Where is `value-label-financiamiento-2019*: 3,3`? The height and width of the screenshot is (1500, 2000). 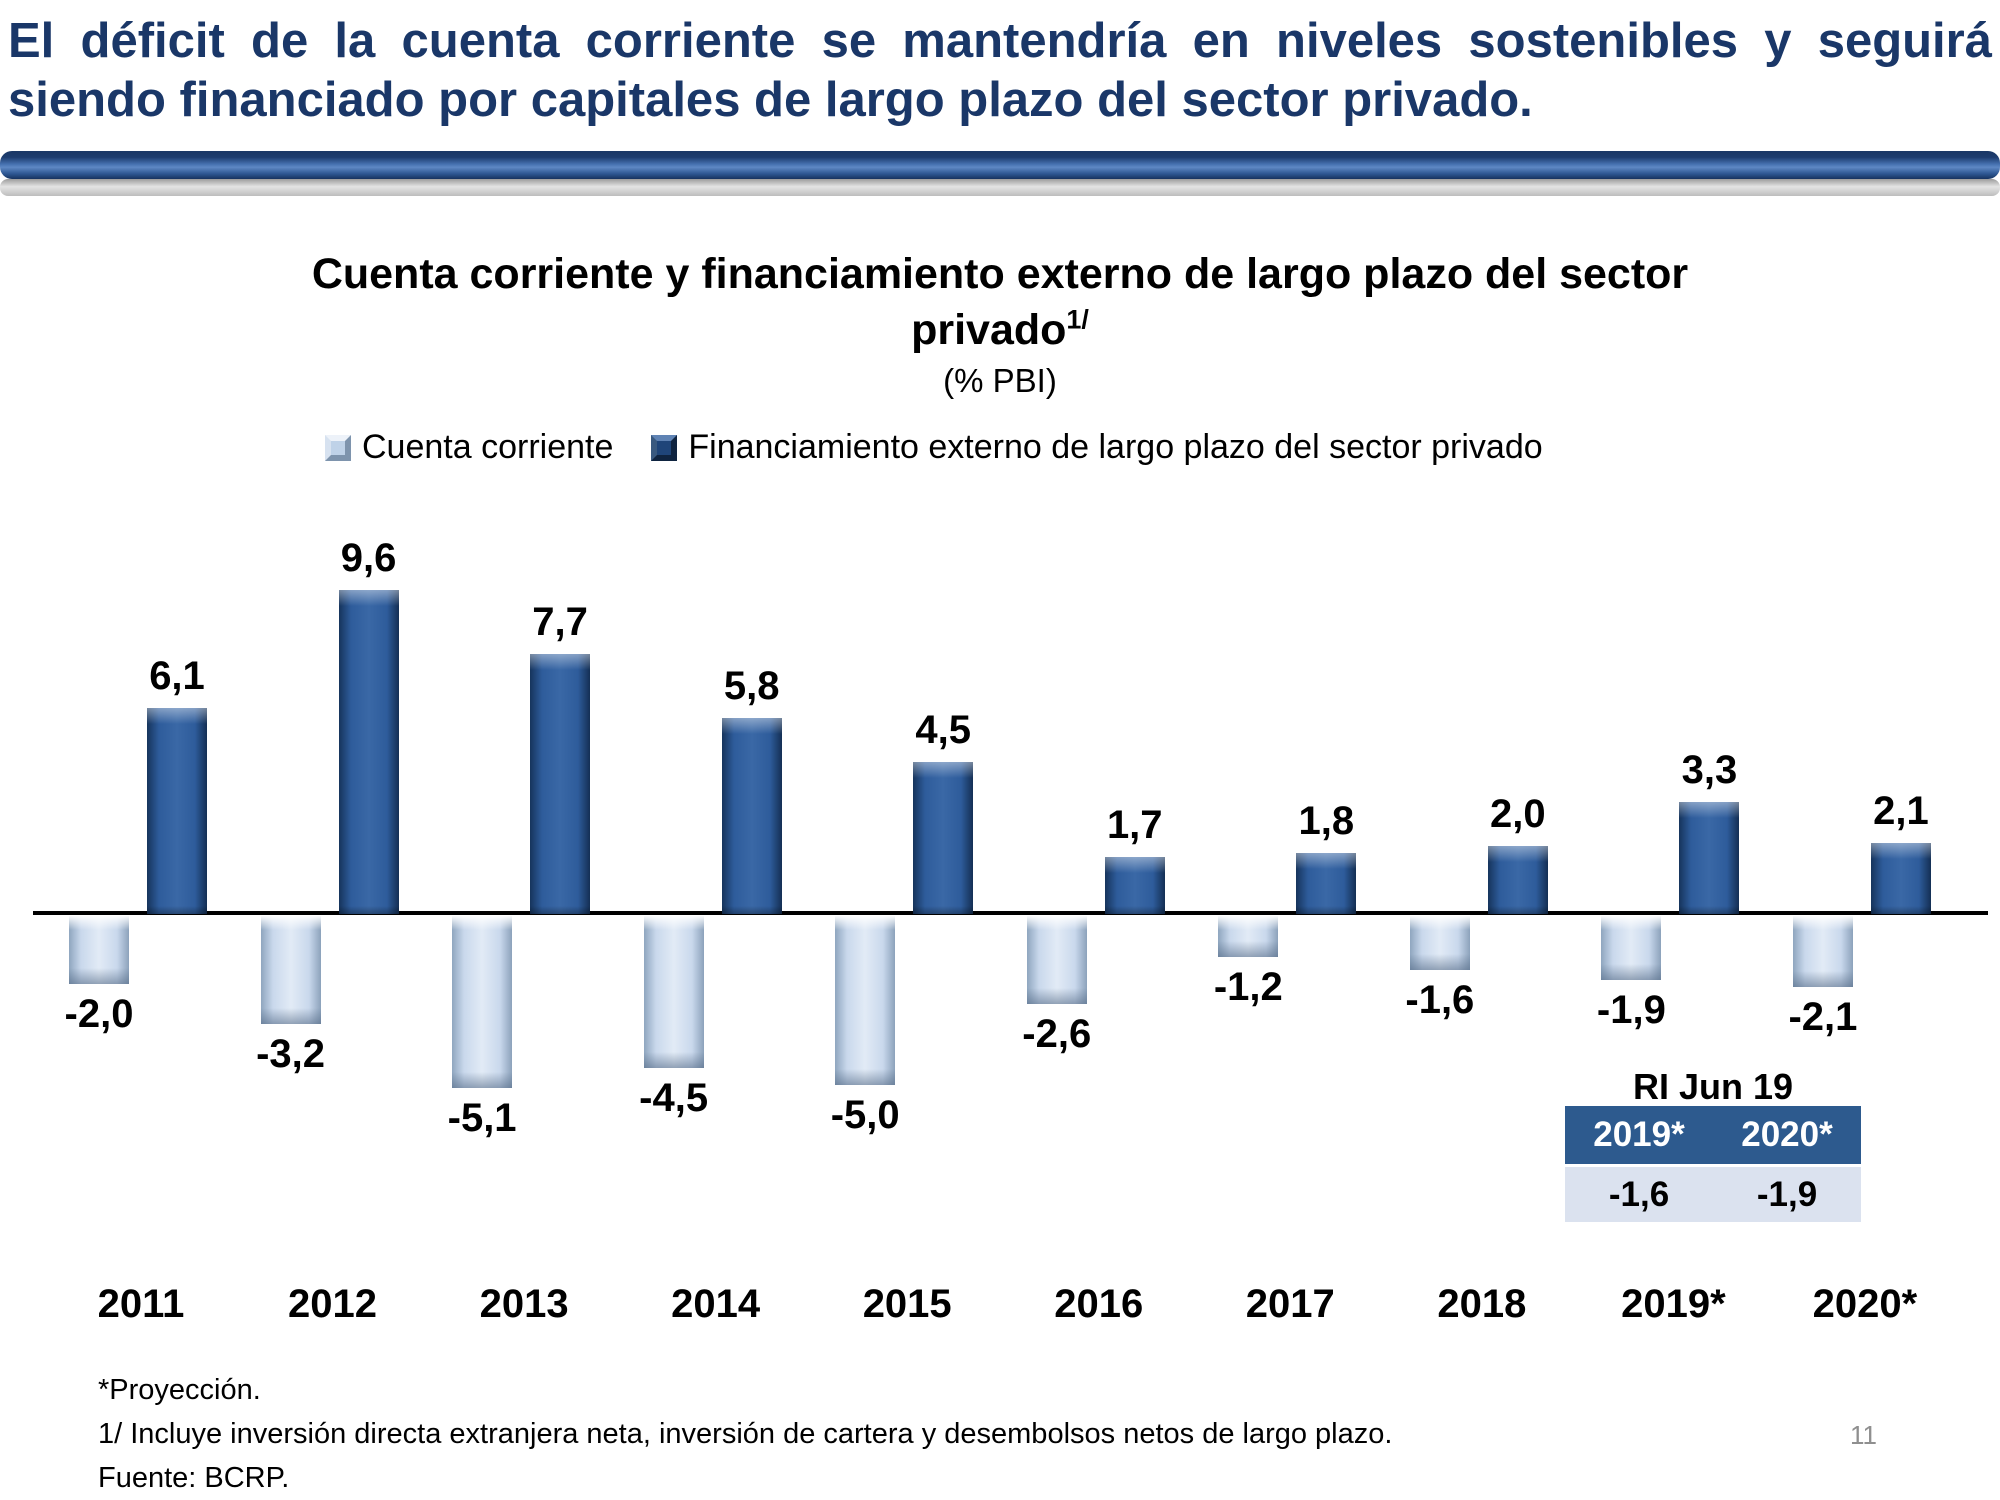 value-label-financiamiento-2019*: 3,3 is located at coordinates (1709, 770).